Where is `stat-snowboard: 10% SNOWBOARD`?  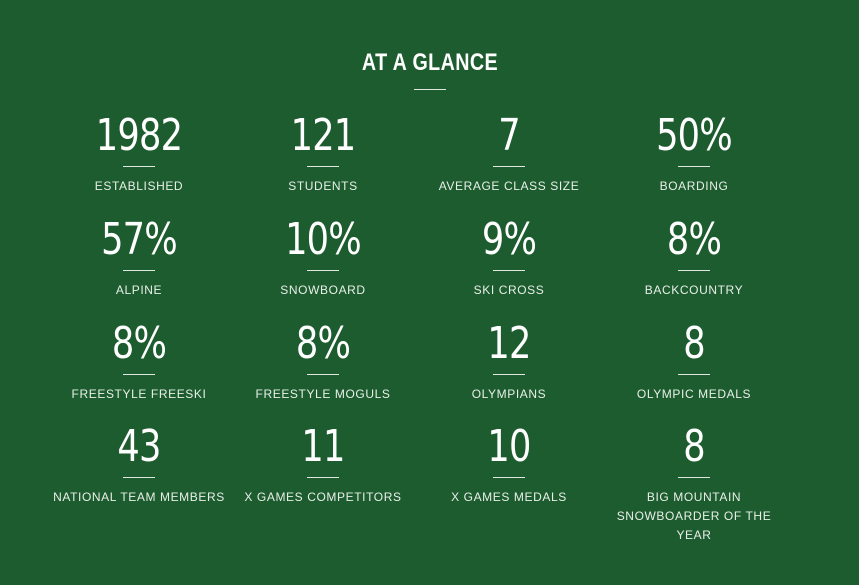
stat-snowboard: 10% SNOWBOARD is located at coordinates (323, 257).